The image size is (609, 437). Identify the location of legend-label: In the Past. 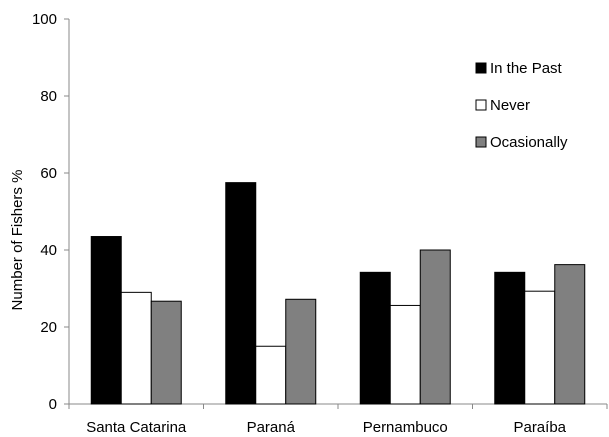
(526, 68).